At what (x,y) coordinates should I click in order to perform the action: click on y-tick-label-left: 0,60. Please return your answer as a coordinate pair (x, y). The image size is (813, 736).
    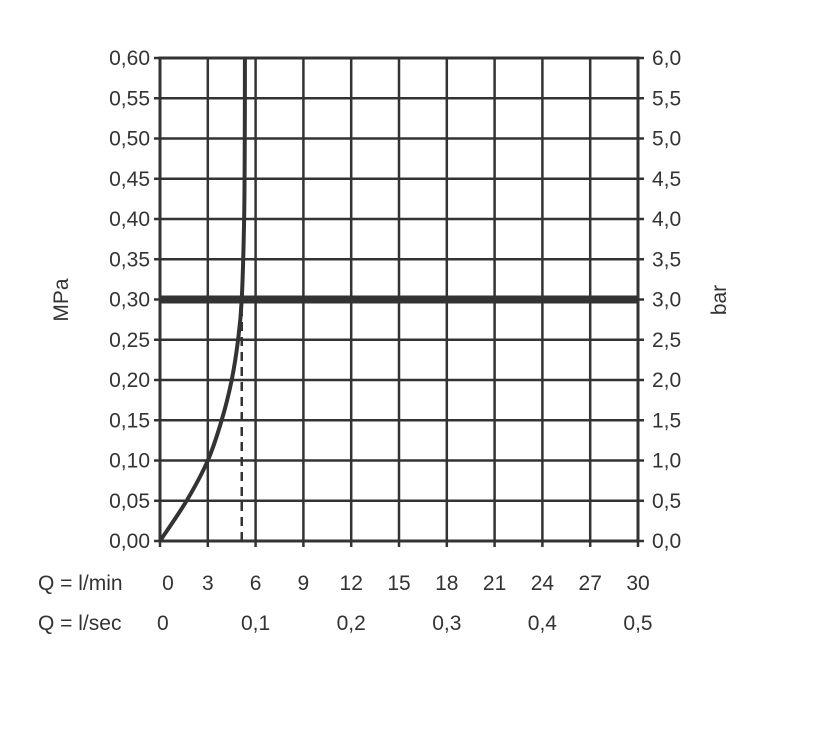
    Looking at the image, I should click on (129, 58).